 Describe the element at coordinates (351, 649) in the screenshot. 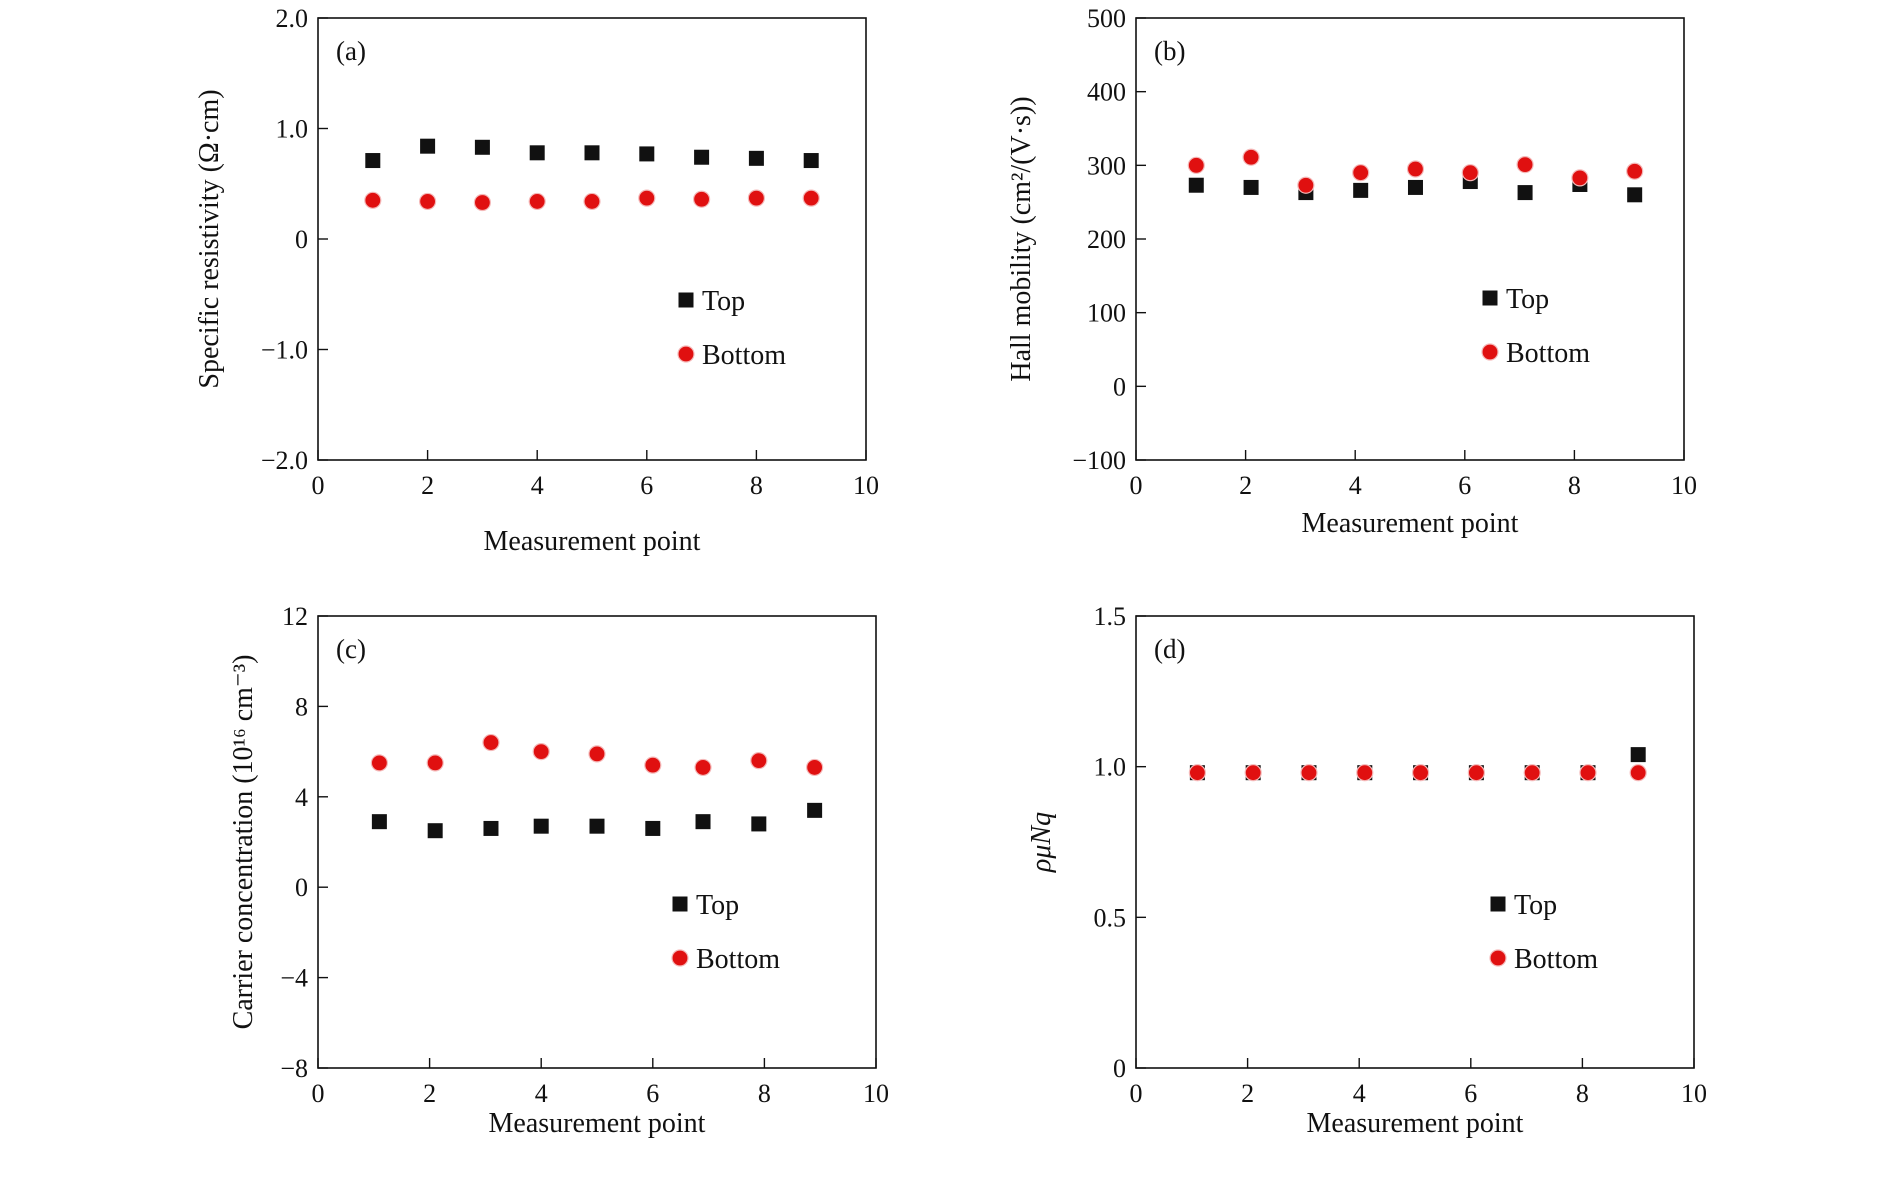

I see `panel-label: (c)` at that location.